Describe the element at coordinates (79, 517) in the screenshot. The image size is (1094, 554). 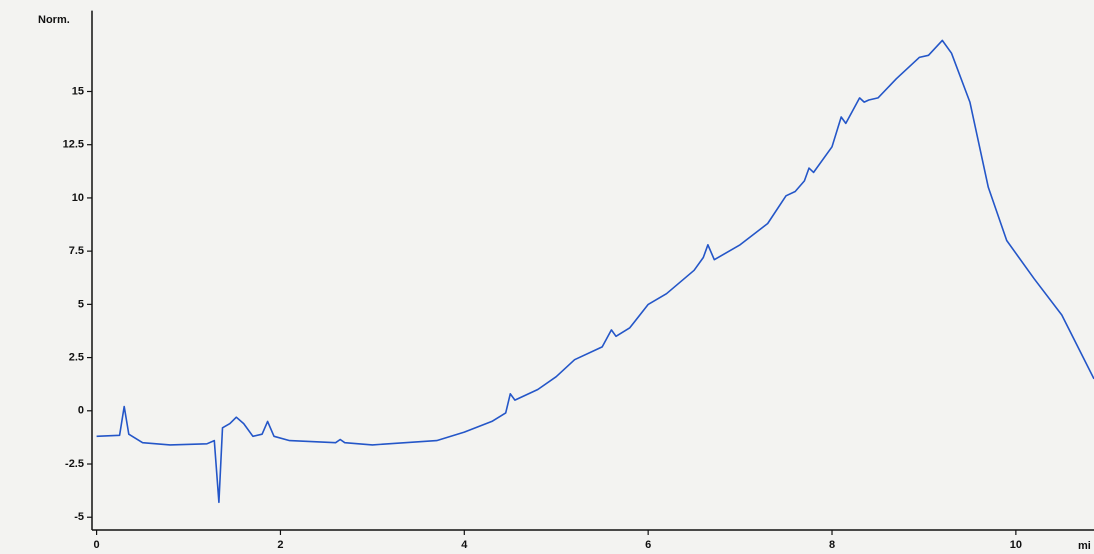
I see `y-tick-label: -5` at that location.